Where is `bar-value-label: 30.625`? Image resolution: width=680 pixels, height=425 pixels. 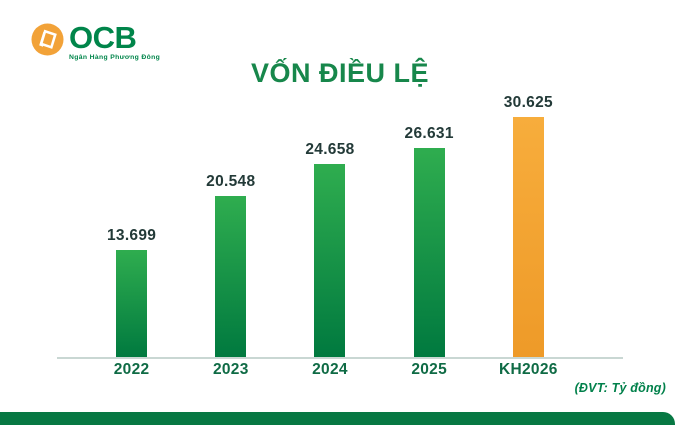 bar-value-label: 30.625 is located at coordinates (528, 102).